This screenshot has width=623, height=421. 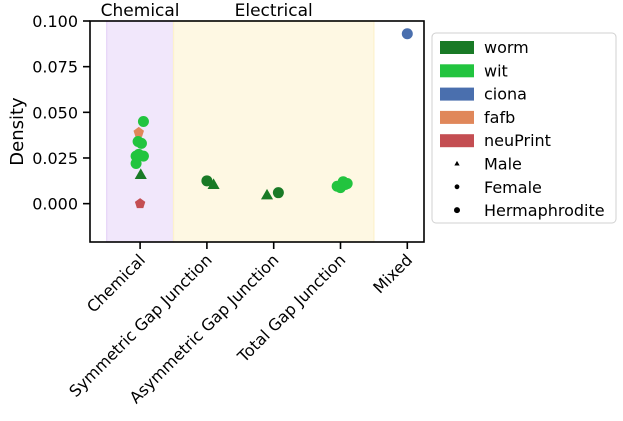 What do you see at coordinates (55, 21) in the screenshot?
I see `y-tick-label: 0.100` at bounding box center [55, 21].